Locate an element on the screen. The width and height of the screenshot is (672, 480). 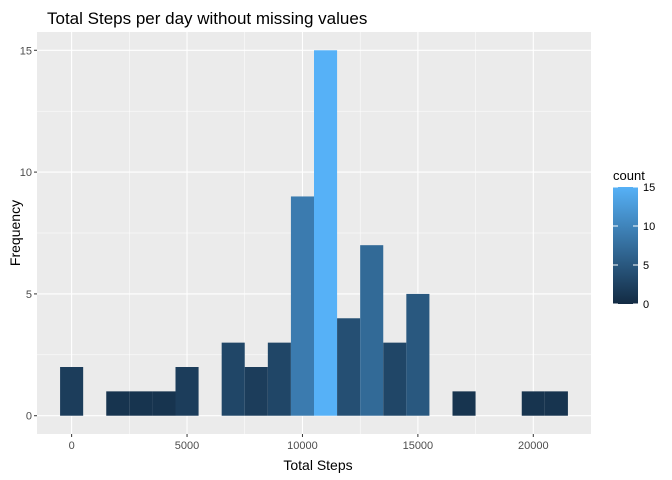
x-tick-label: 5000 is located at coordinates (187, 446).